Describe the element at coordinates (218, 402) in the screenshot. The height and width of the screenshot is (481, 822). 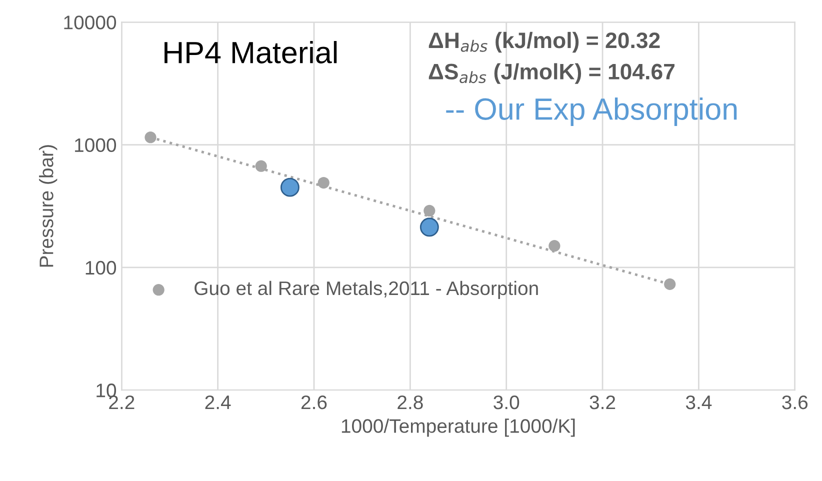
I see `x-tick-label: 2.4` at that location.